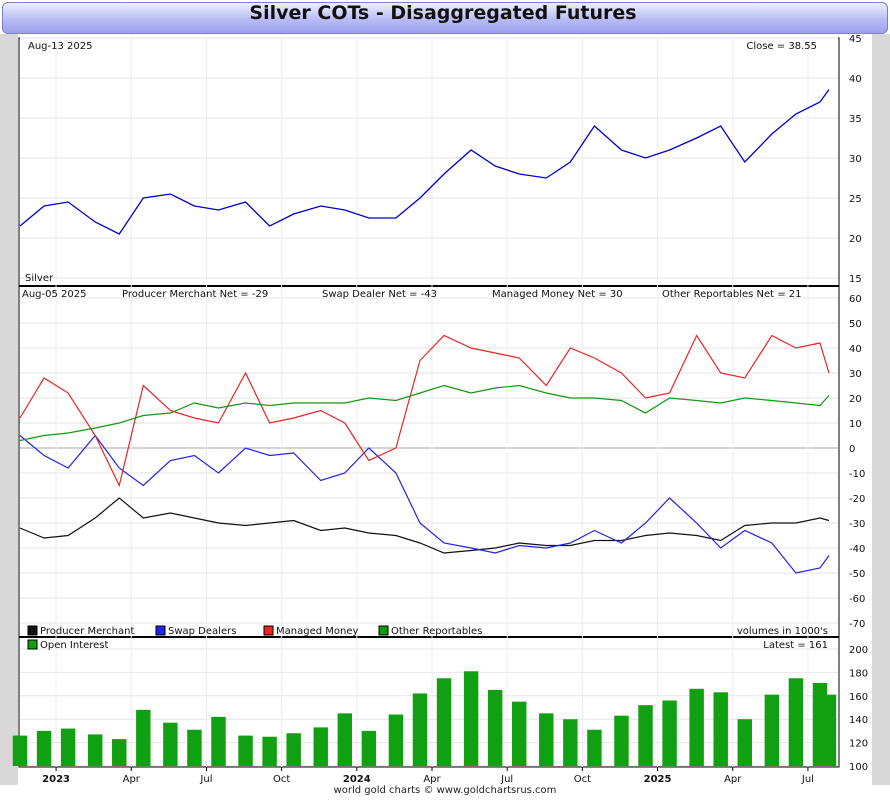 This screenshot has width=890, height=800. What do you see at coordinates (32, 644) in the screenshot?
I see `legend-swatch-oi` at bounding box center [32, 644].